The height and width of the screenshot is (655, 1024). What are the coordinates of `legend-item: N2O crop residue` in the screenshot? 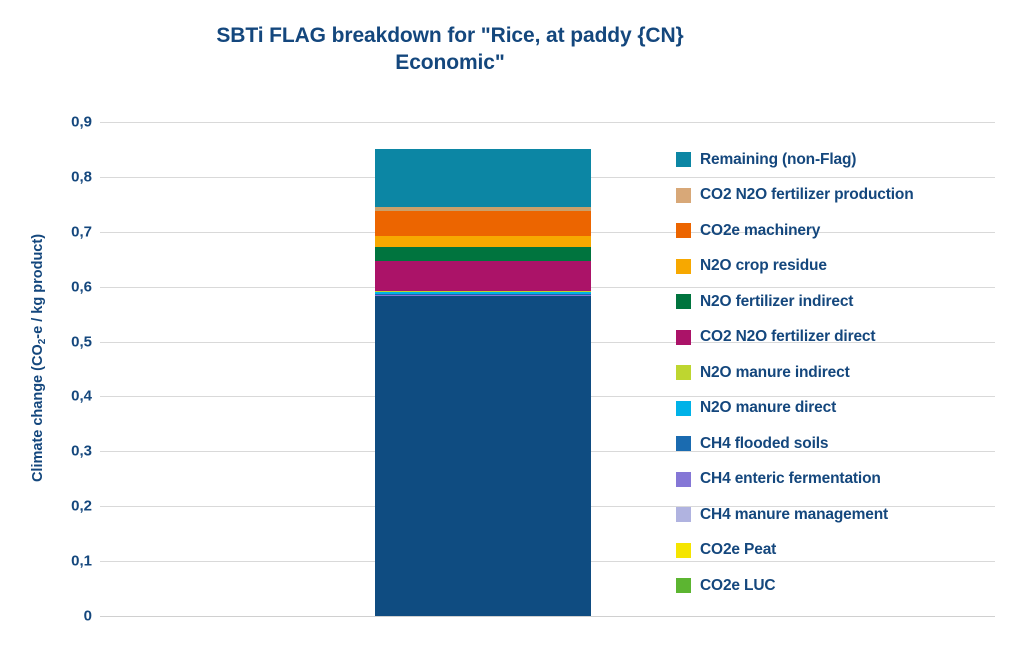 It's located at (841, 267).